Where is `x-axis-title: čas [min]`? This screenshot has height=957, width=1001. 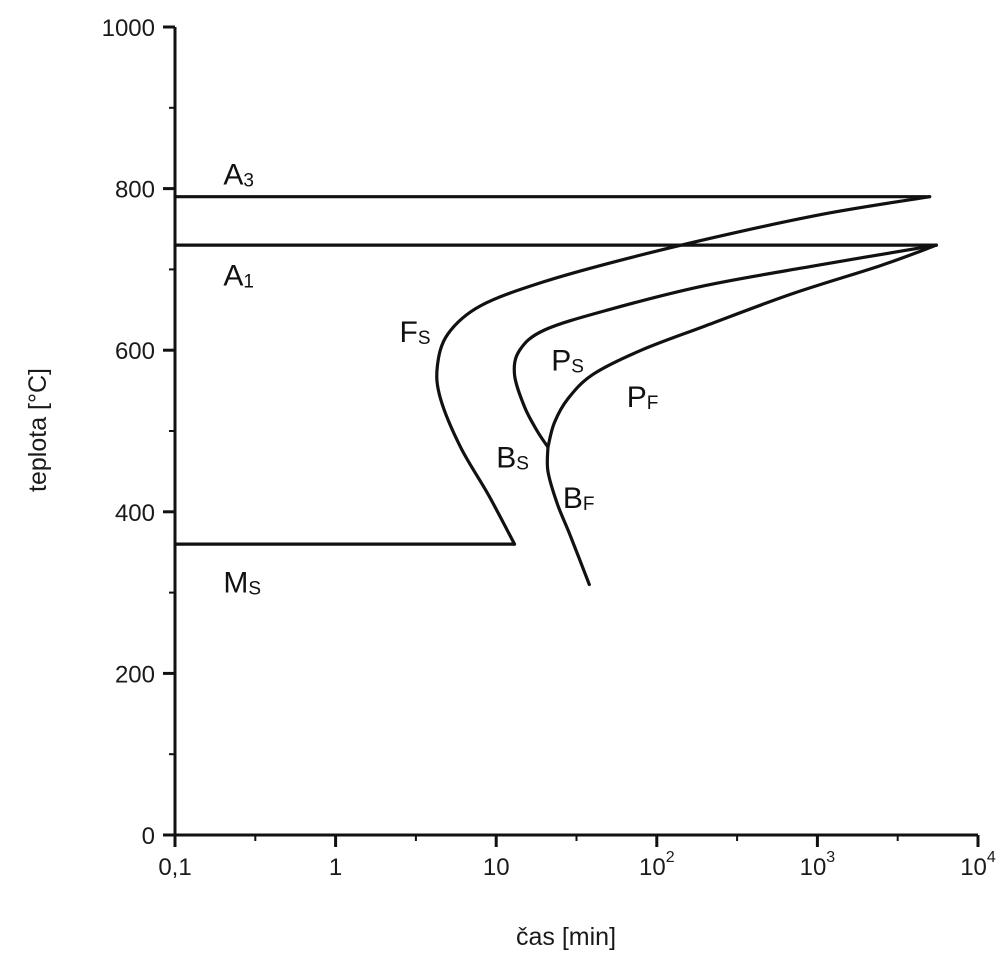
x-axis-title: čas [min] is located at coordinates (566, 937).